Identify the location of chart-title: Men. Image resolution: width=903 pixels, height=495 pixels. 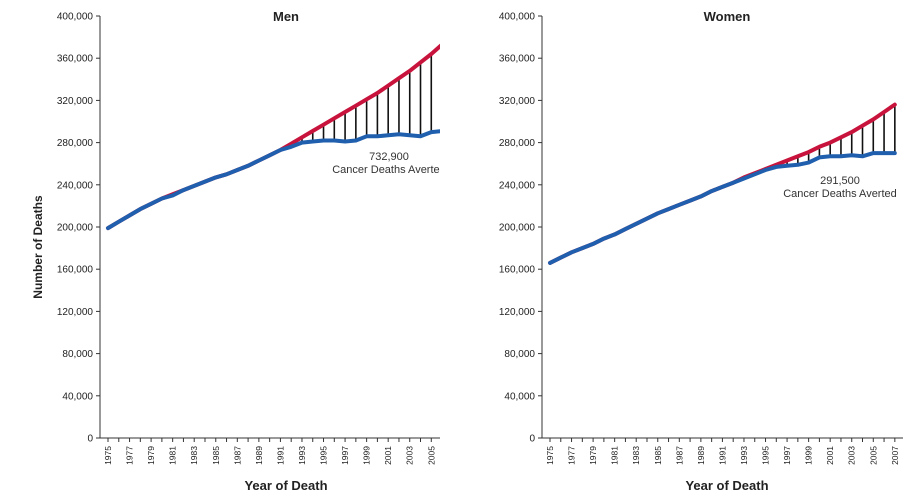
(286, 16).